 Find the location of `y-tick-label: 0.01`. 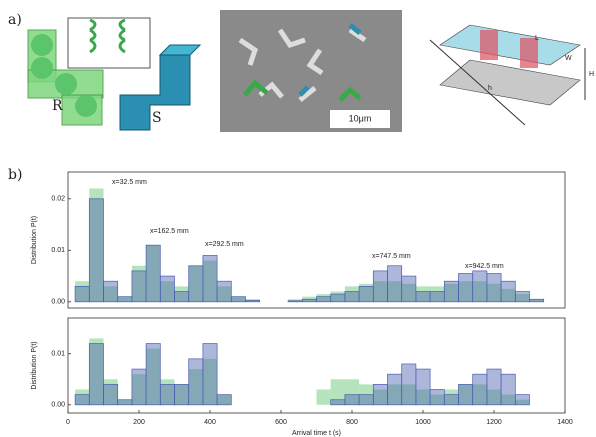

y-tick-label: 0.01 is located at coordinates (58, 354).